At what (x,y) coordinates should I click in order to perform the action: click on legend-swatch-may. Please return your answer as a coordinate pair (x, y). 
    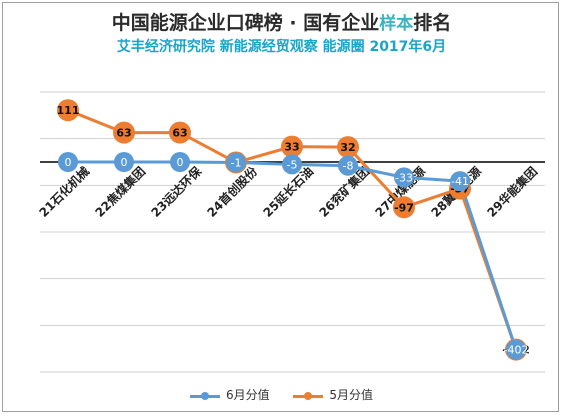
    Looking at the image, I should click on (308, 396).